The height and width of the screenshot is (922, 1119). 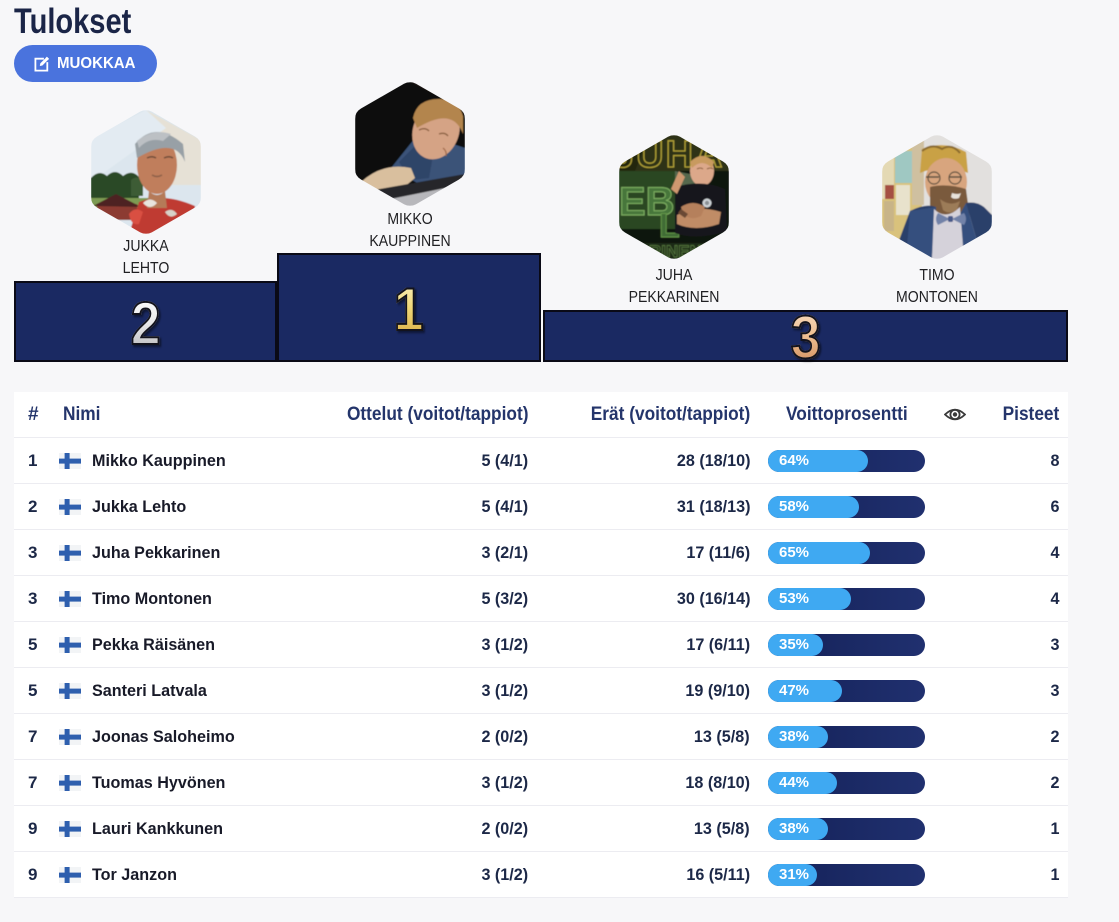 What do you see at coordinates (647, 202) in the screenshot?
I see `svg-text: EB` at bounding box center [647, 202].